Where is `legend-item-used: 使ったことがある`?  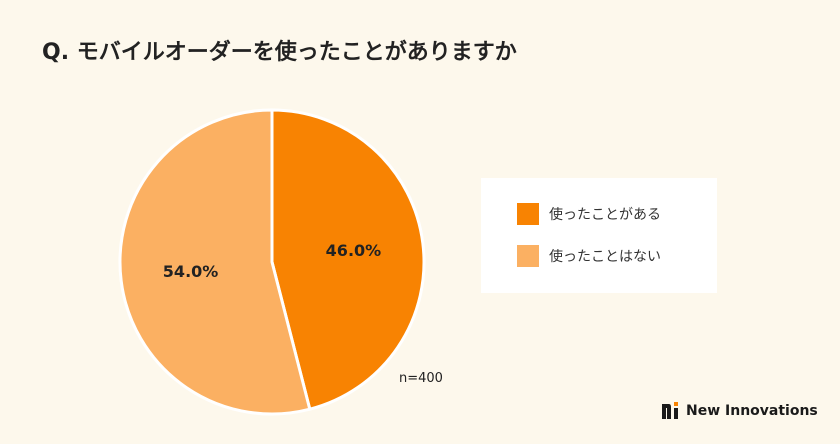 legend-item-used: 使ったことがある is located at coordinates (589, 214).